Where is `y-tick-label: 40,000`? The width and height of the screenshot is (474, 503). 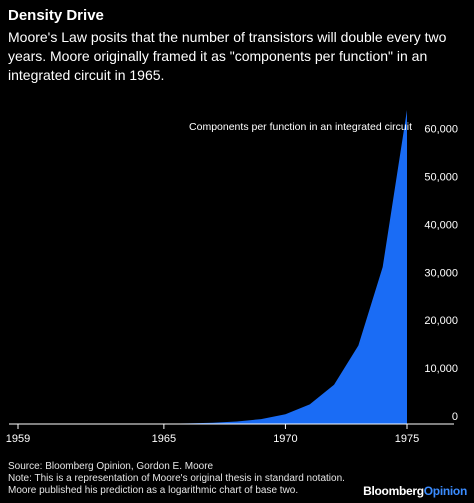
y-tick-label: 40,000 is located at coordinates (441, 225).